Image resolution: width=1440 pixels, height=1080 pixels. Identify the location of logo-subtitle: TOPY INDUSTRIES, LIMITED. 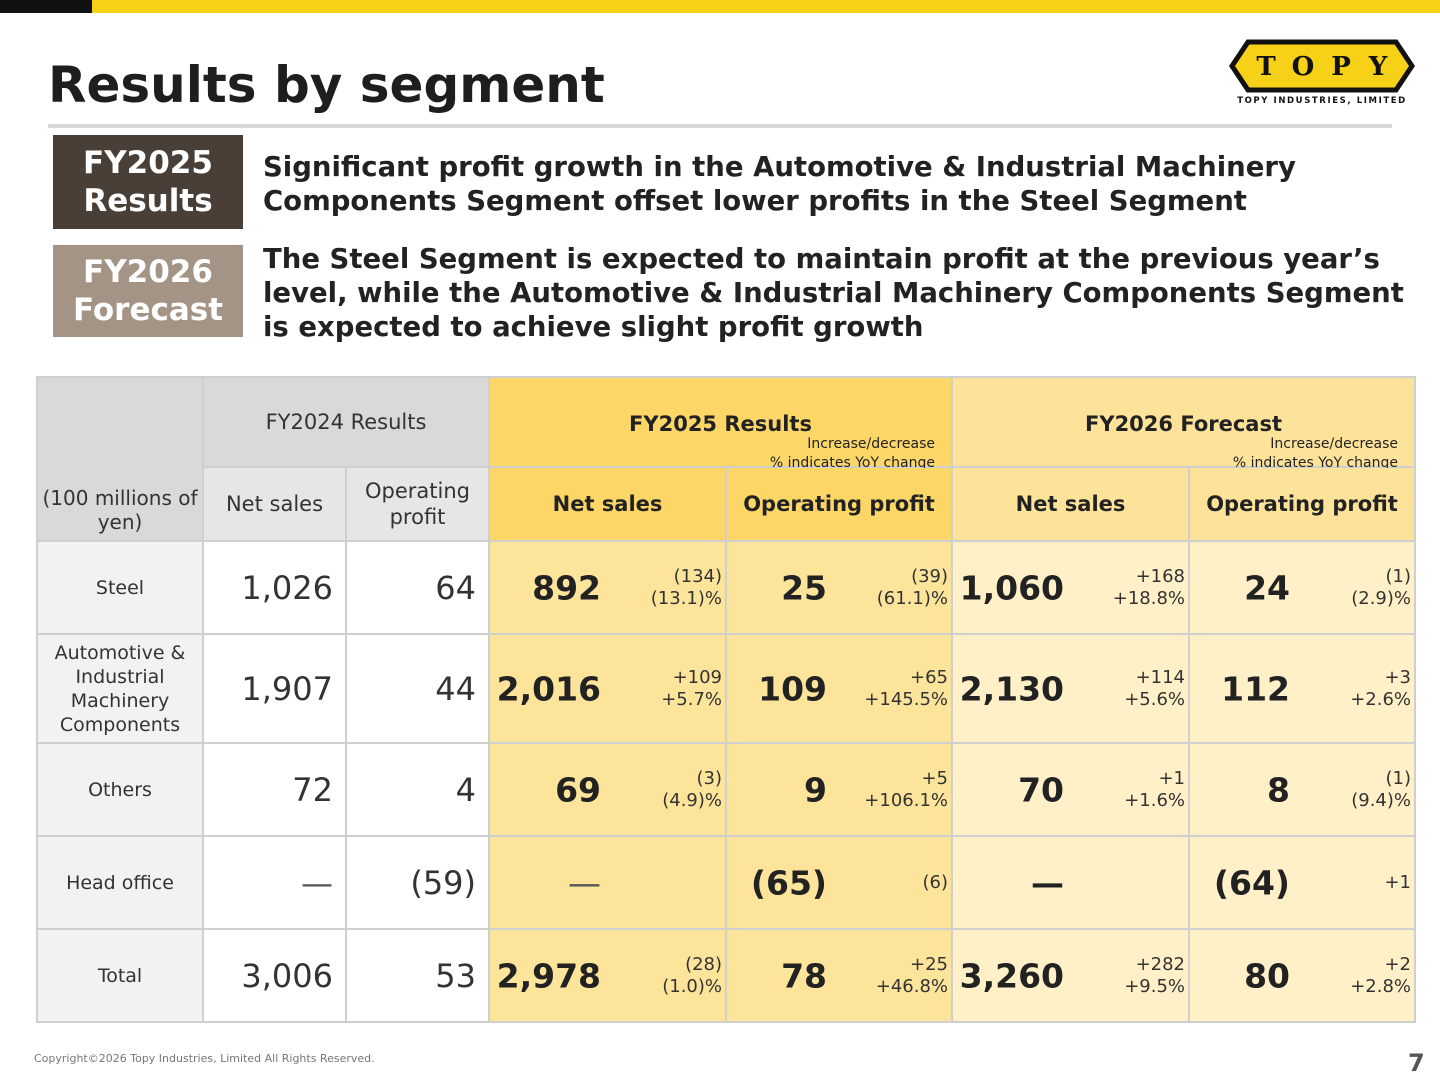
(1322, 101).